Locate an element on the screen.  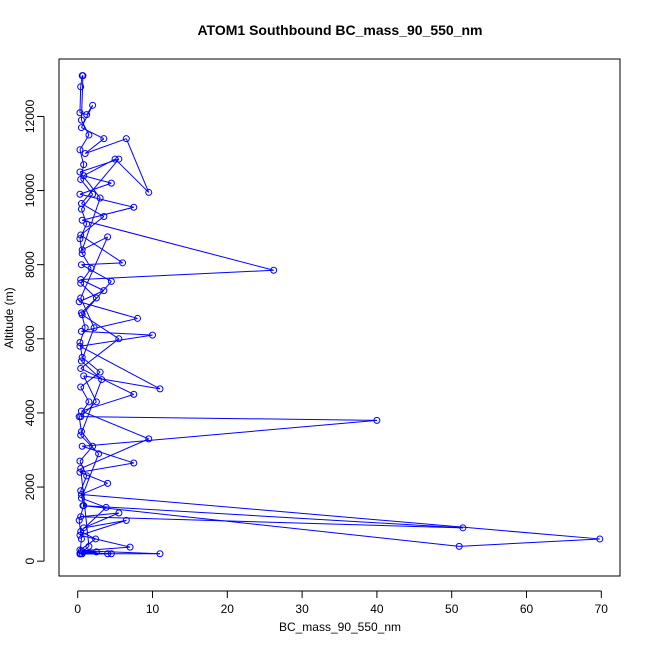
y-tick-label: 10000 is located at coordinates (30, 191).